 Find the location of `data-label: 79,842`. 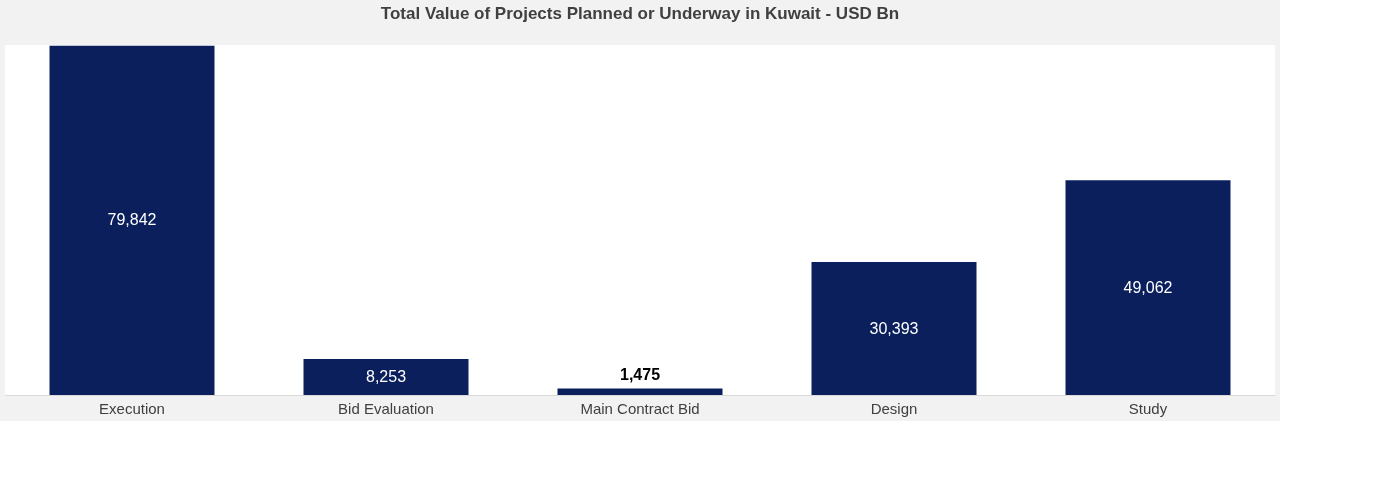

data-label: 79,842 is located at coordinates (132, 220).